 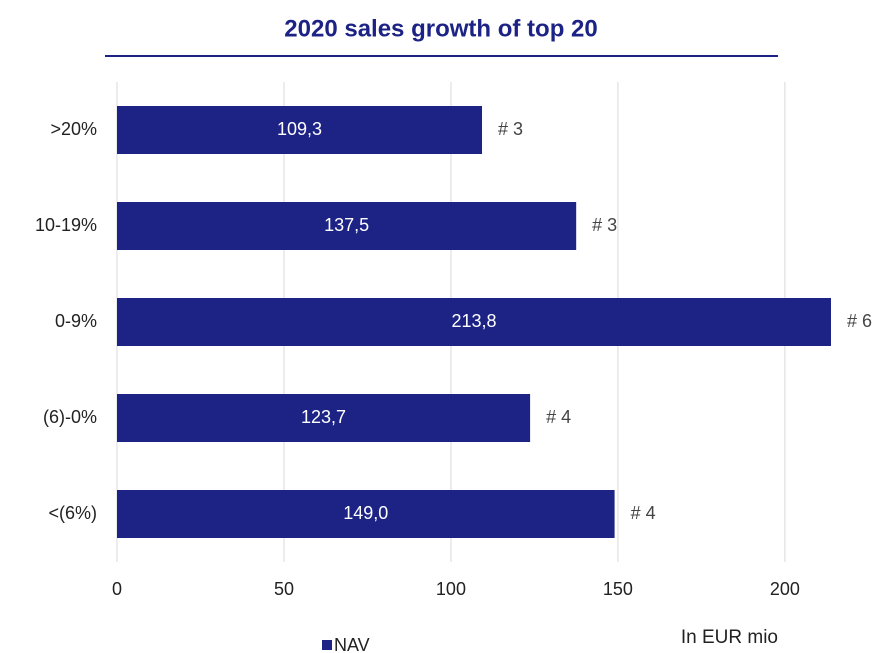 I want to click on value-label: 137,5, so click(x=346, y=225).